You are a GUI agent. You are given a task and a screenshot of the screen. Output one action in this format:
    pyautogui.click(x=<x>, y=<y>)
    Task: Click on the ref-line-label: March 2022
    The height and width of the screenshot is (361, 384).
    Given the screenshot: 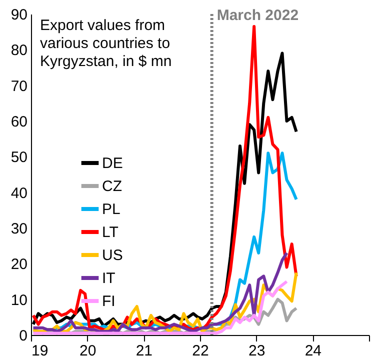 What is the action you would take?
    pyautogui.click(x=257, y=15)
    